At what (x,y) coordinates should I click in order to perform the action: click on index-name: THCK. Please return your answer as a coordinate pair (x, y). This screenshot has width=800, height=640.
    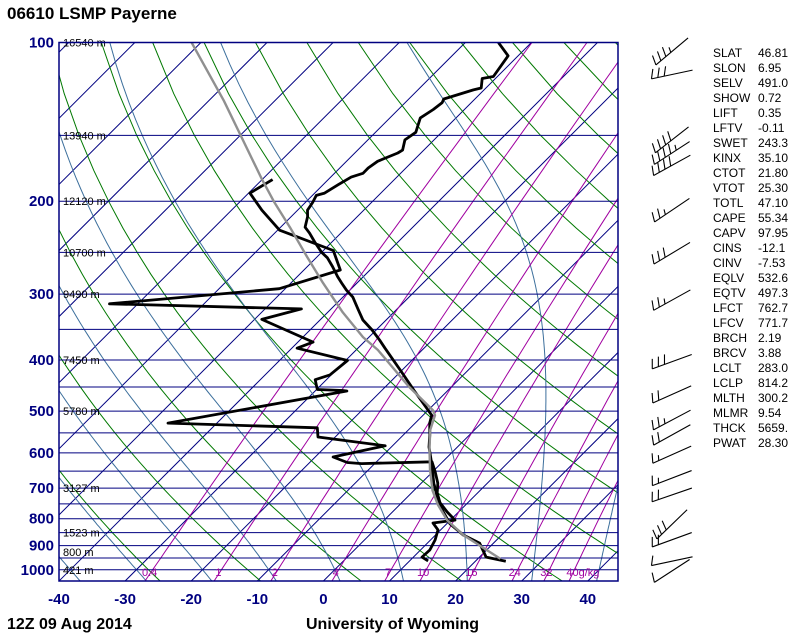
    Looking at the image, I should click on (729, 428).